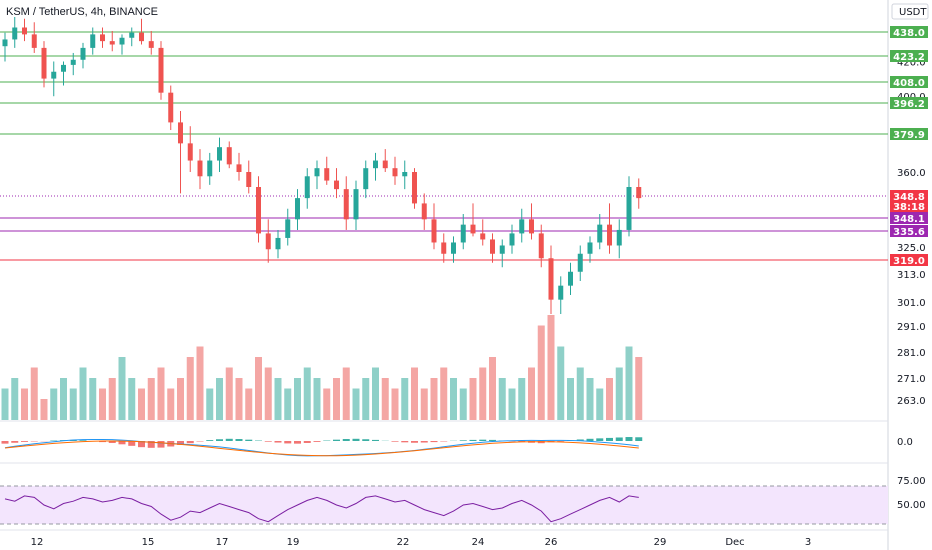 Image resolution: width=932 pixels, height=550 pixels. I want to click on level-label: 408.0, so click(909, 83).